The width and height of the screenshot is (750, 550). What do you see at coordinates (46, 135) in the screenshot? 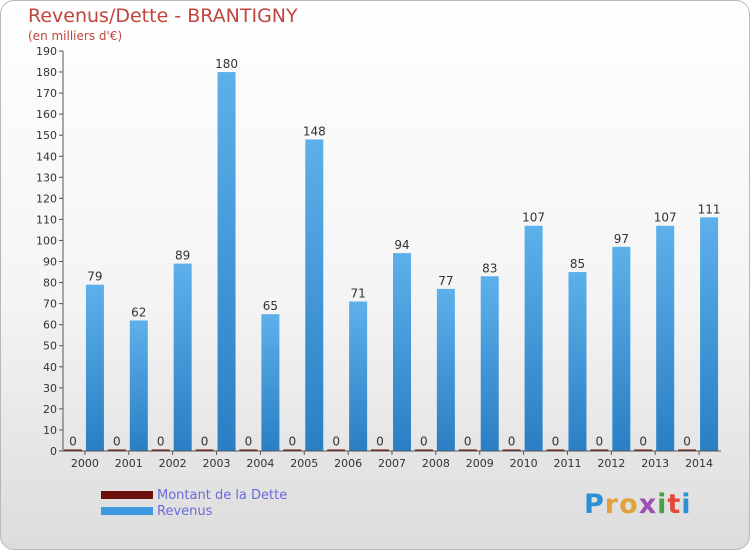
I see `y-tick-label: 150` at bounding box center [46, 135].